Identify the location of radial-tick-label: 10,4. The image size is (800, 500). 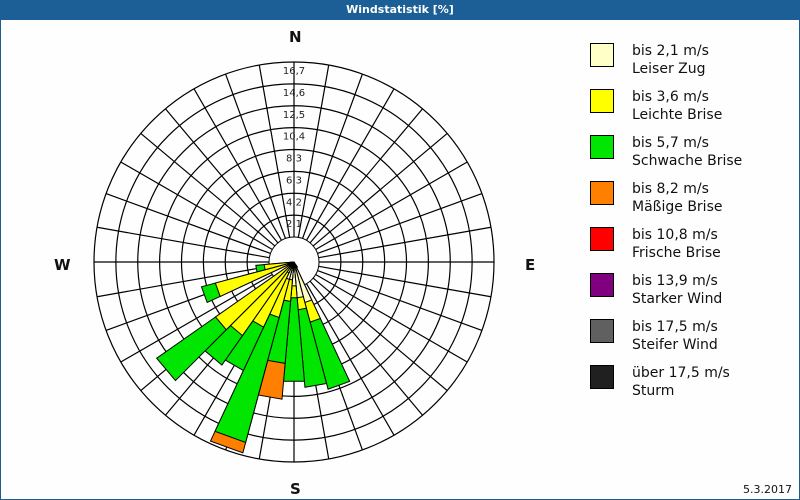
(294, 137).